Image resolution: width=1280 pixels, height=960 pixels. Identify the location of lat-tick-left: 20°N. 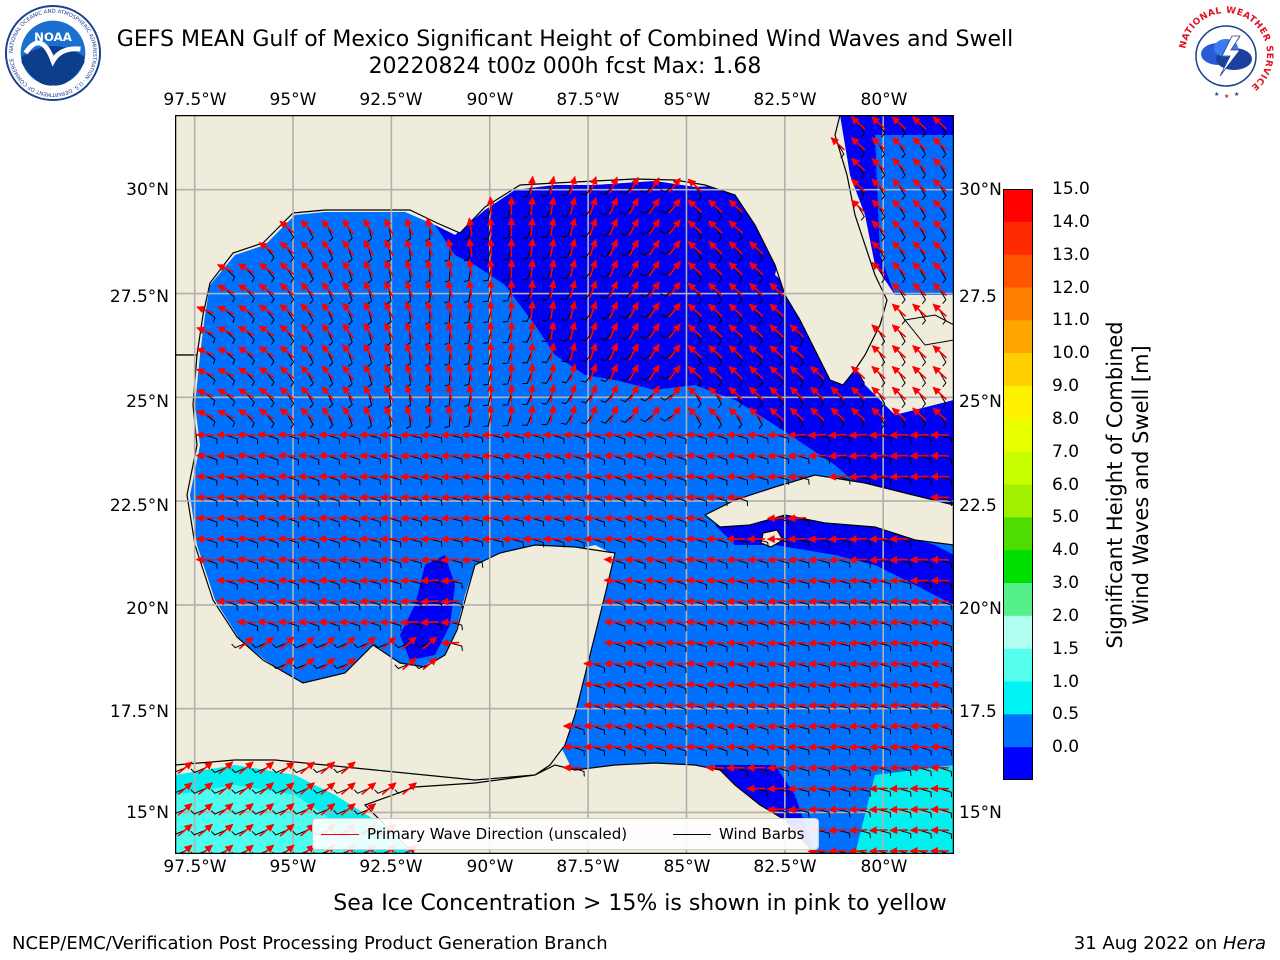
(147, 609).